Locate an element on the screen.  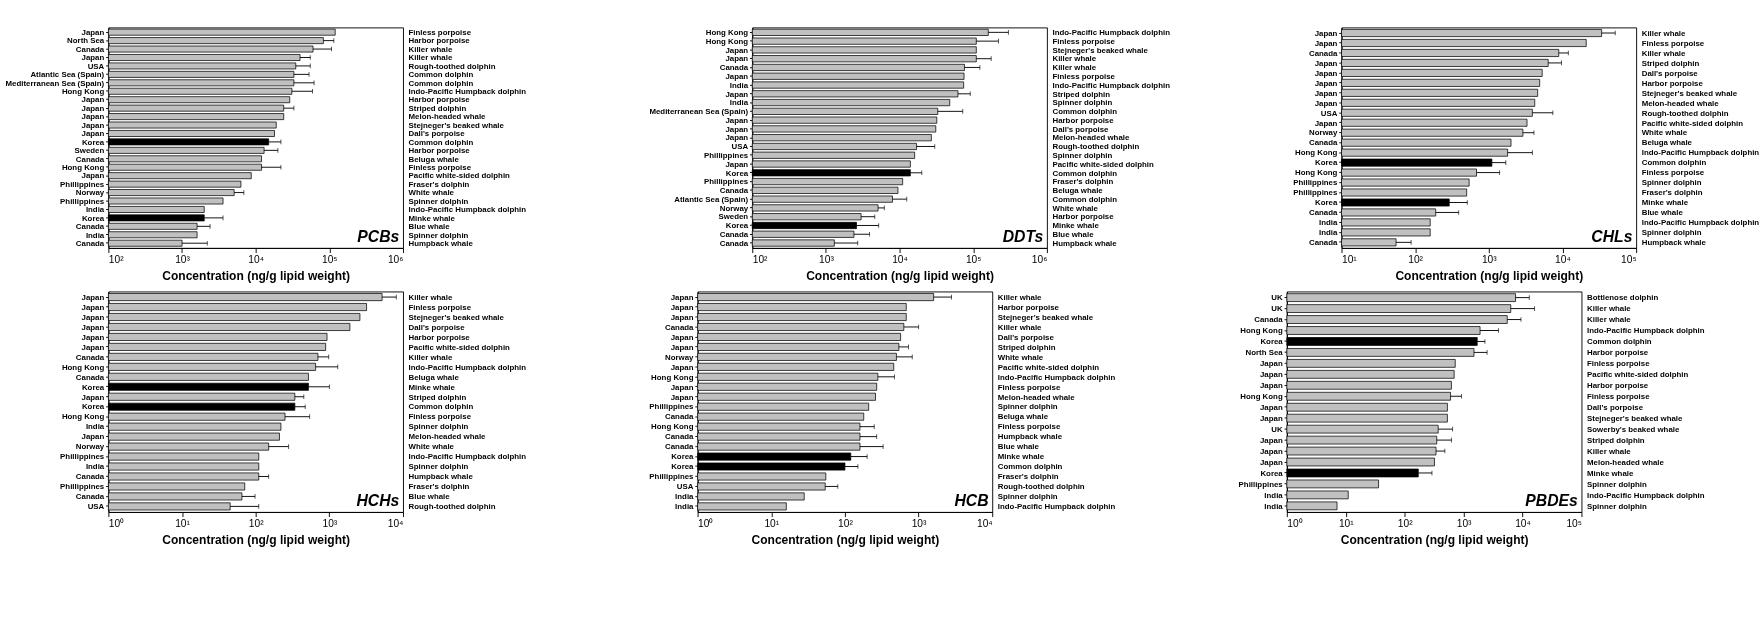
text: HCHs is located at coordinates (378, 501).